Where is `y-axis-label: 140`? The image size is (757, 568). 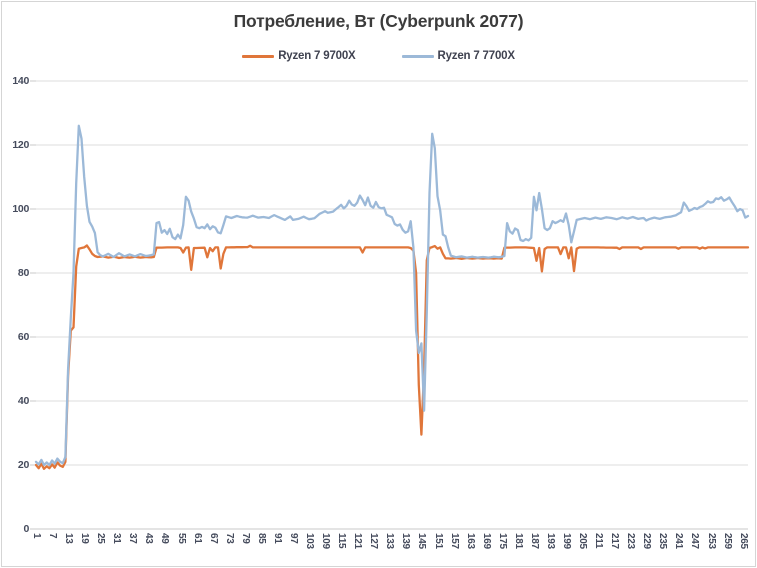 y-axis-label: 140 is located at coordinates (20, 80).